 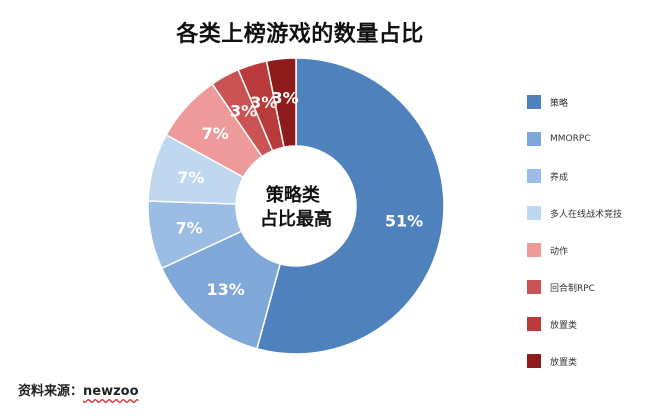 What do you see at coordinates (215, 133) in the screenshot?
I see `slice-label-4: 7%` at bounding box center [215, 133].